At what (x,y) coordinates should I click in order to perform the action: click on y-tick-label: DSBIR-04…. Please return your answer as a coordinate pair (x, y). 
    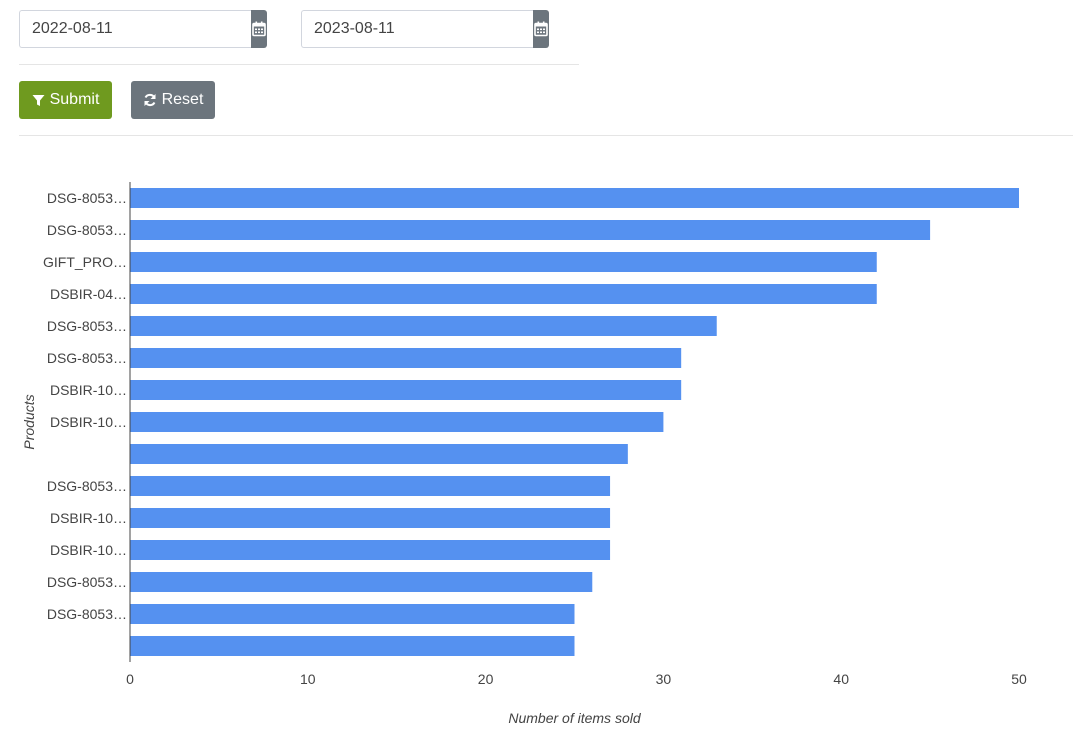
    Looking at the image, I should click on (88, 294).